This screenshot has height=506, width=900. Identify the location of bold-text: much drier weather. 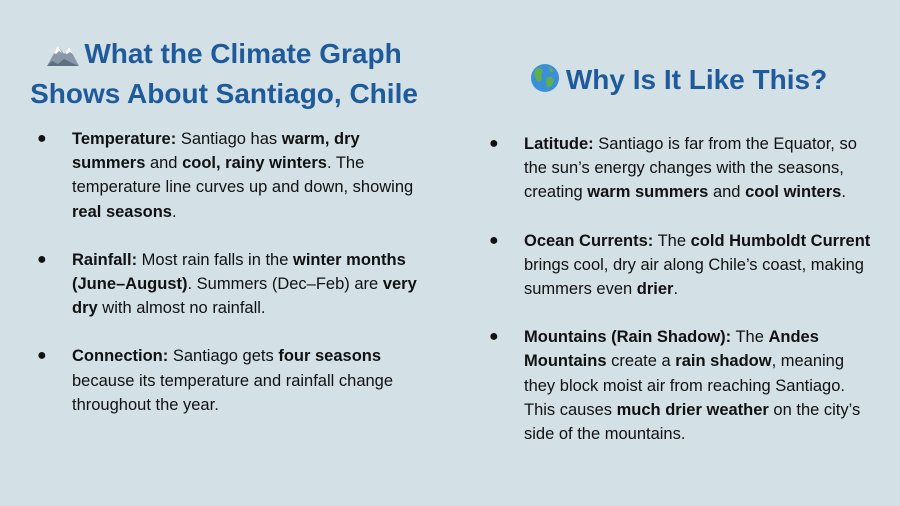
(692, 409).